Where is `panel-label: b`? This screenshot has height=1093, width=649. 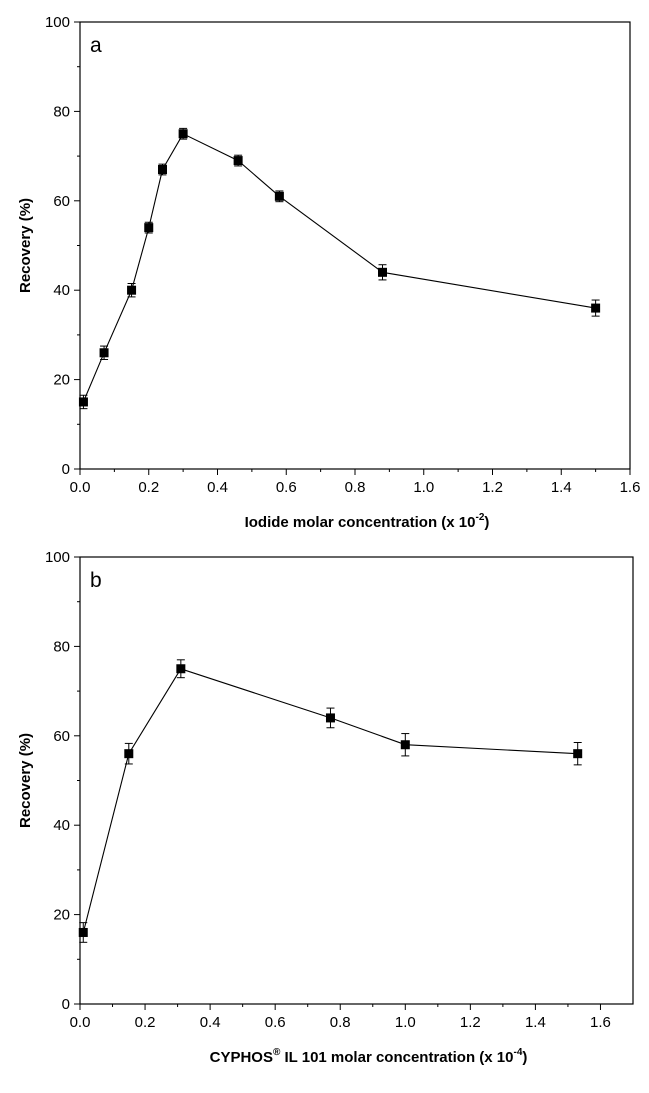 panel-label: b is located at coordinates (96, 580).